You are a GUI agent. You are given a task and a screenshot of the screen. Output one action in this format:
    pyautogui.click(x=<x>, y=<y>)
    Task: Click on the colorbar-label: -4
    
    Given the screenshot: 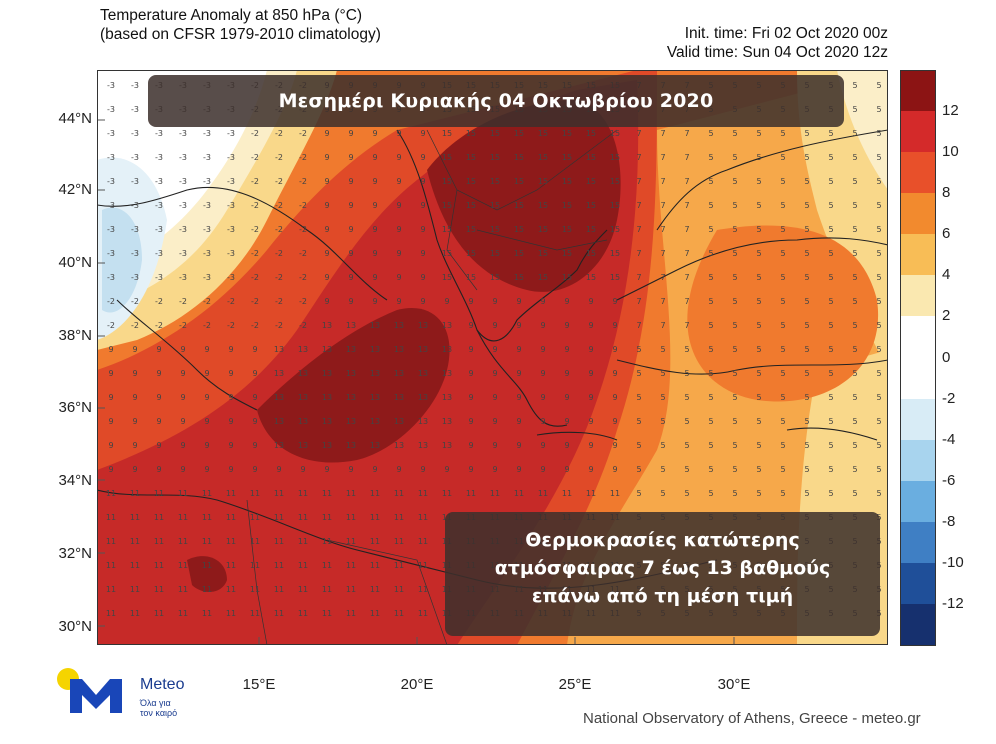 What is the action you would take?
    pyautogui.click(x=949, y=439)
    